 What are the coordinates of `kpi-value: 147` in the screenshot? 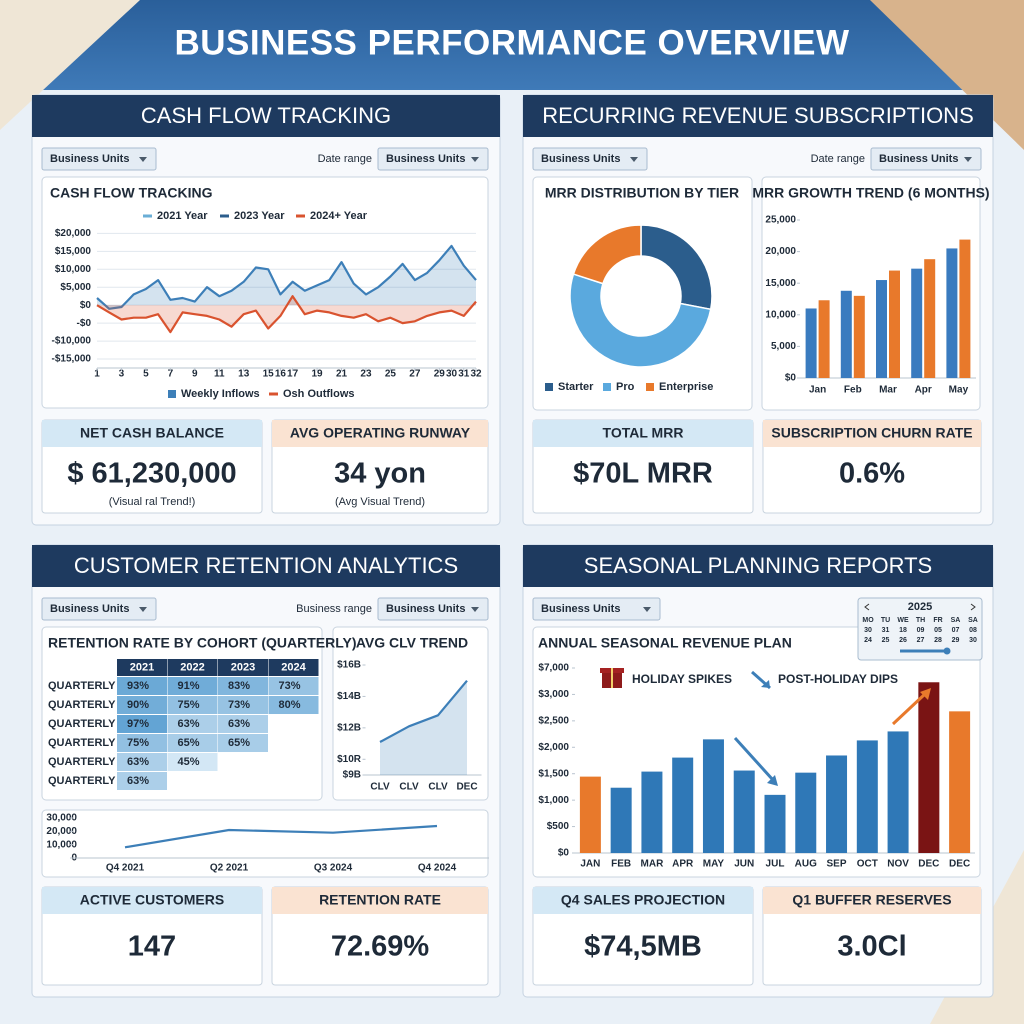 It's located at (152, 947).